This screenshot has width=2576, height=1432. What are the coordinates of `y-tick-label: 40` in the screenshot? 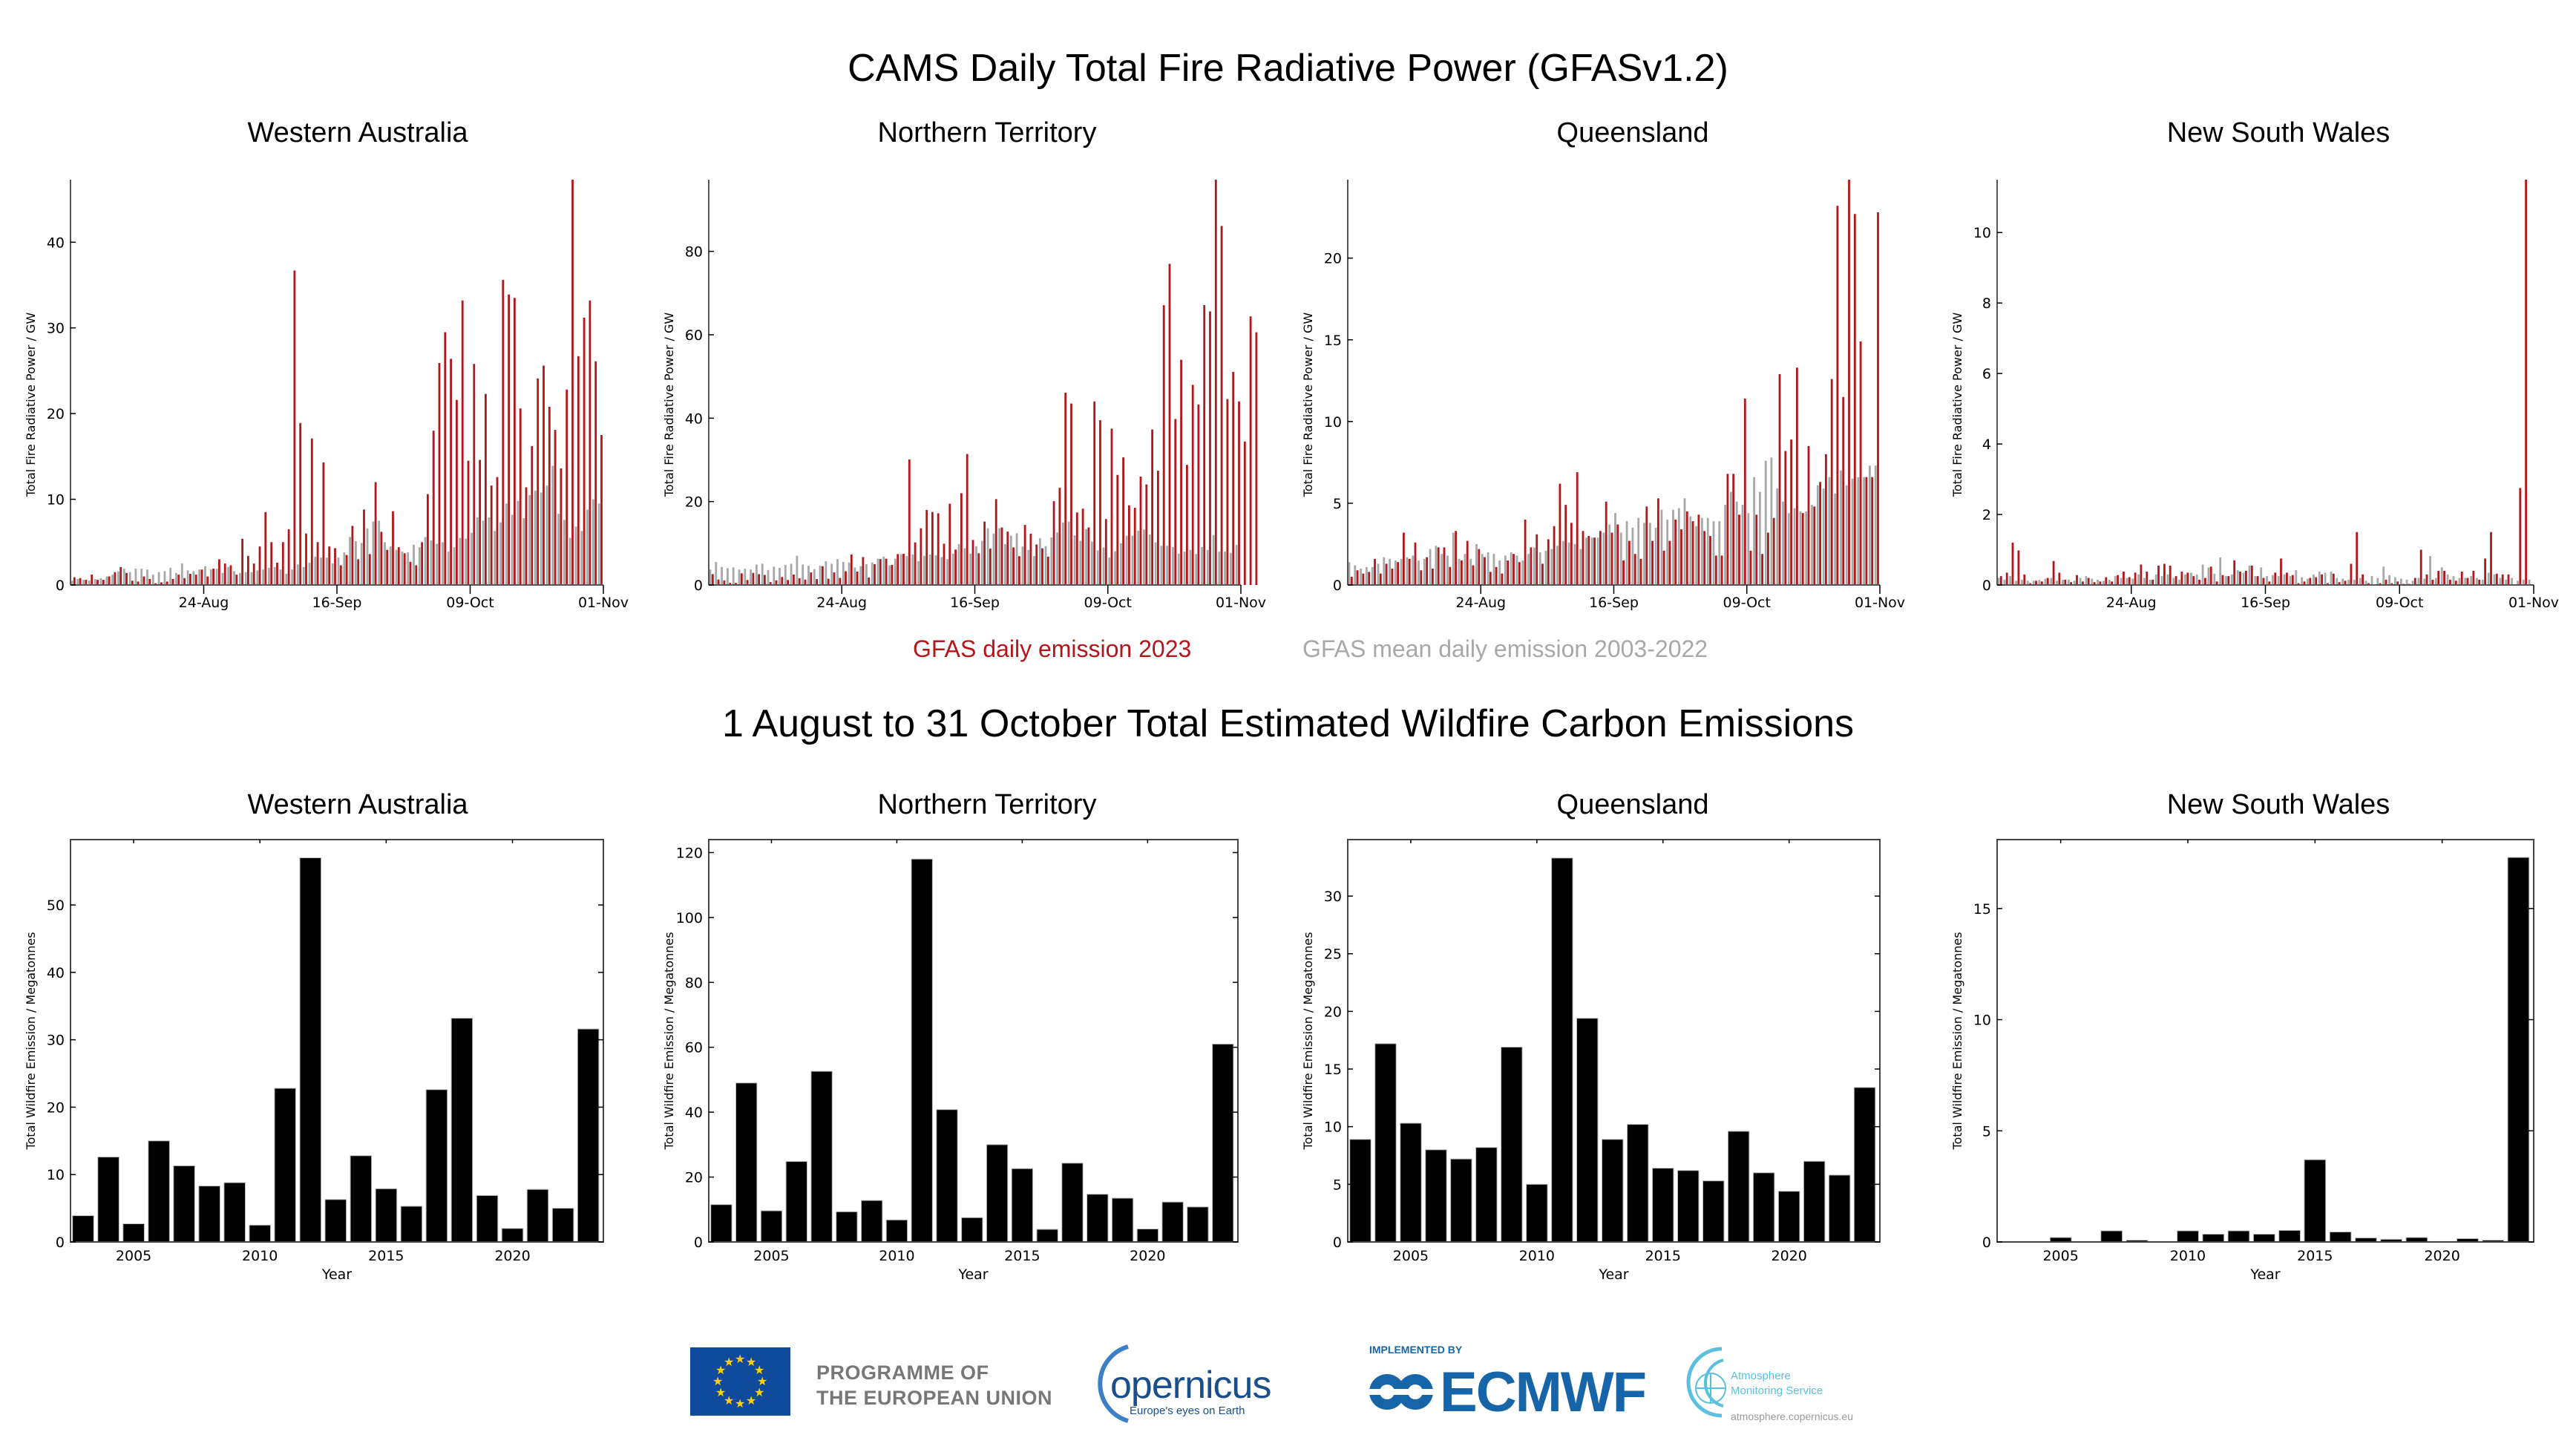 It's located at (56, 243).